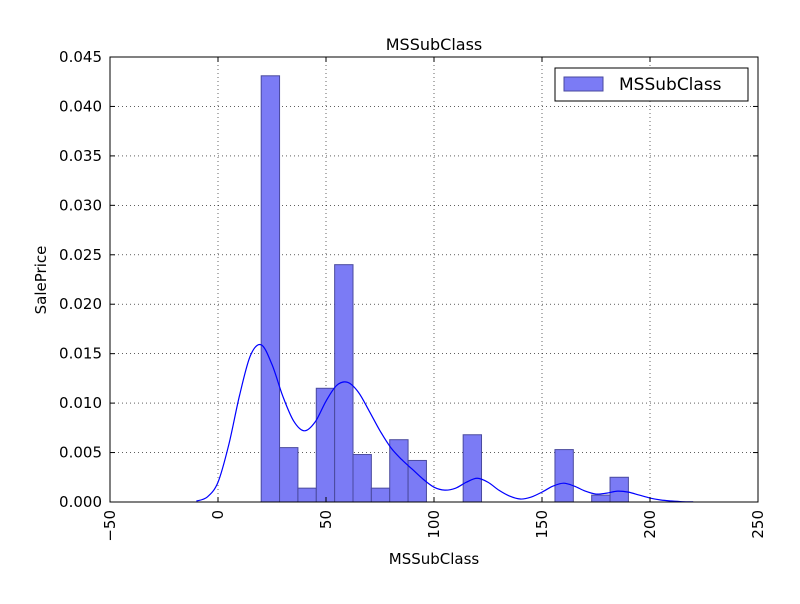 The width and height of the screenshot is (800, 604). I want to click on x-tick-label: −50, so click(110, 526).